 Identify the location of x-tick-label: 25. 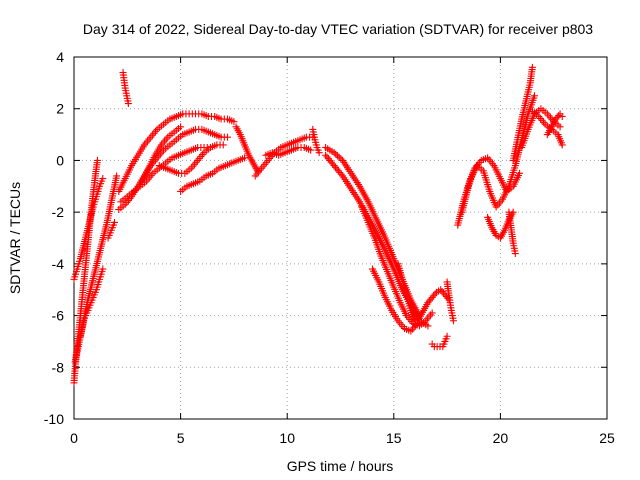
(607, 438).